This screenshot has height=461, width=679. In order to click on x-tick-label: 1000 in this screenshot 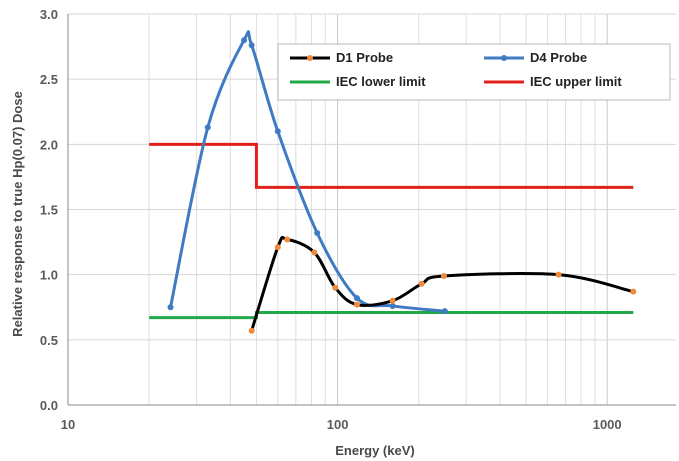, I will do `click(607, 424)`.